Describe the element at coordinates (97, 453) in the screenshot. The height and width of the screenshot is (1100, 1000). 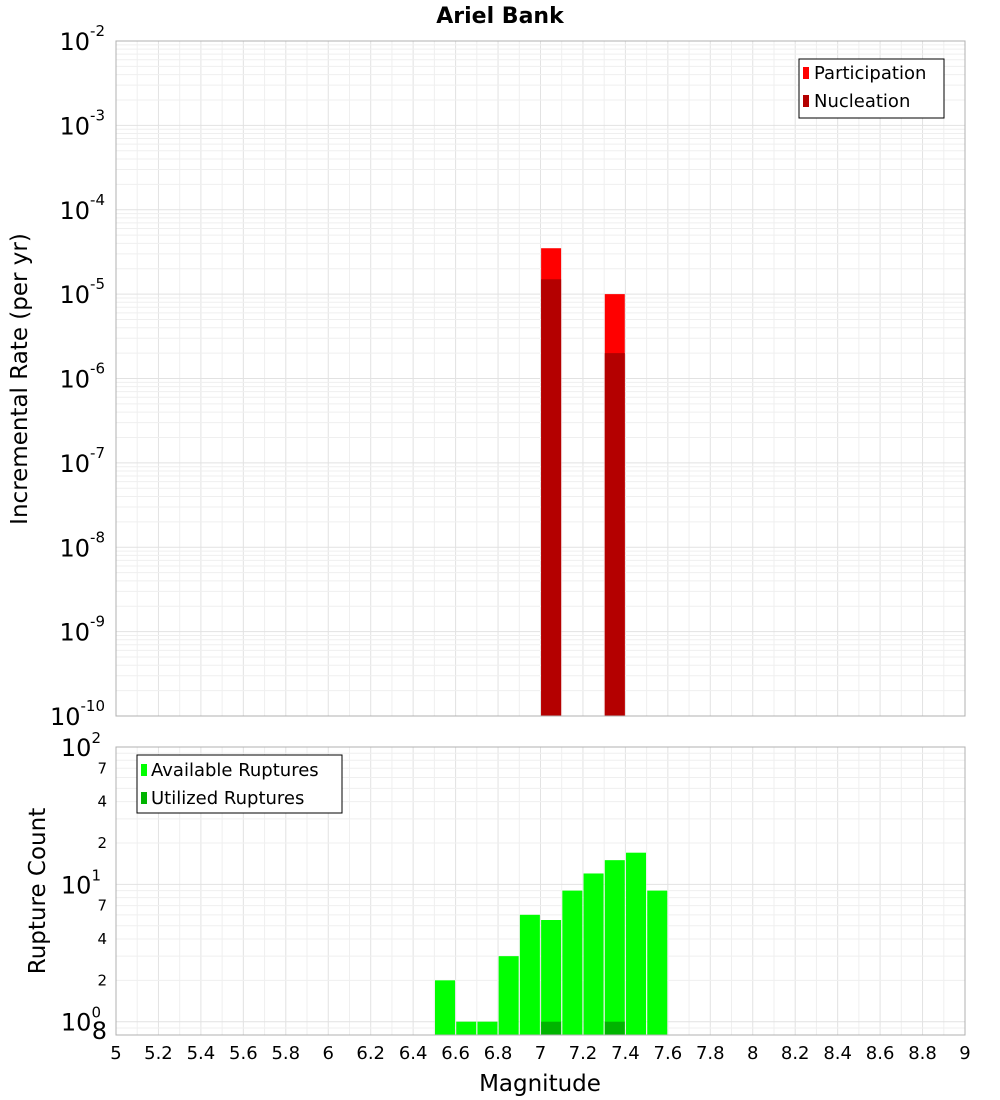
I see `top-y-tick-exponent: -7` at that location.